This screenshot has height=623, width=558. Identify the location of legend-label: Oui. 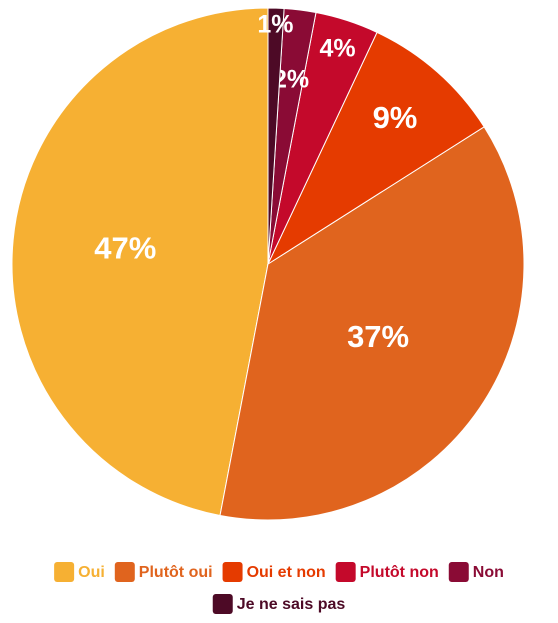
(91, 572).